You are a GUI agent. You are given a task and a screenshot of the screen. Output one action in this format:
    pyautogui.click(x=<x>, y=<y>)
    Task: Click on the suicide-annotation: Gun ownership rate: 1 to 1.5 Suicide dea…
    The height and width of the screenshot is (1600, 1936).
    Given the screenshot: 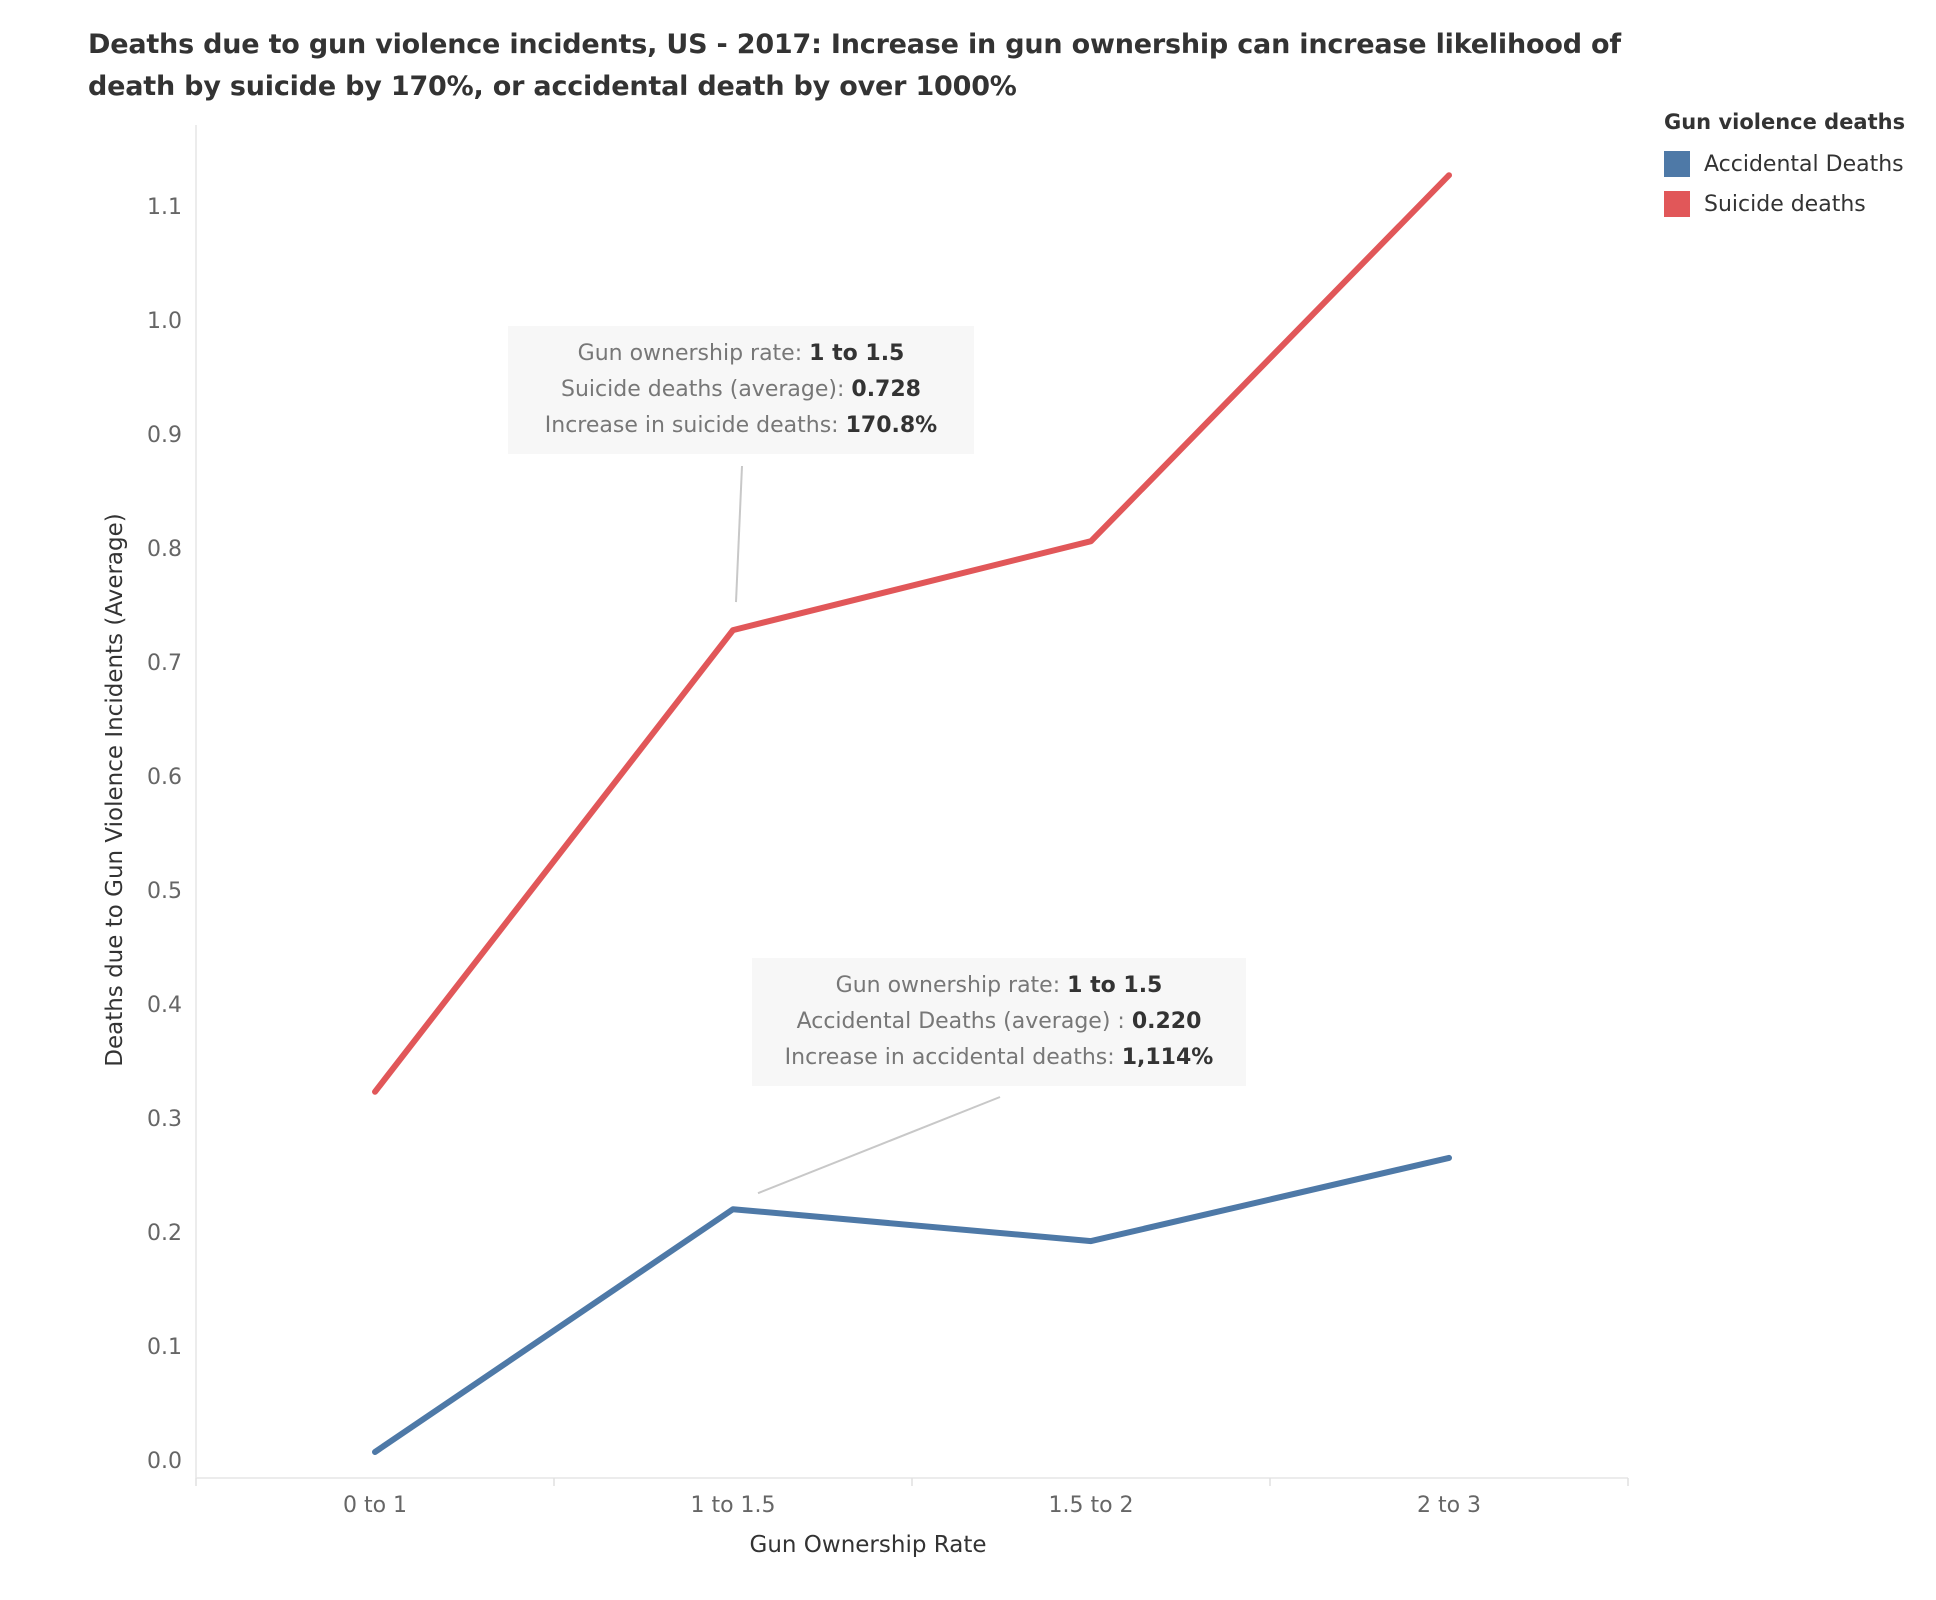 What is the action you would take?
    pyautogui.click(x=741, y=390)
    